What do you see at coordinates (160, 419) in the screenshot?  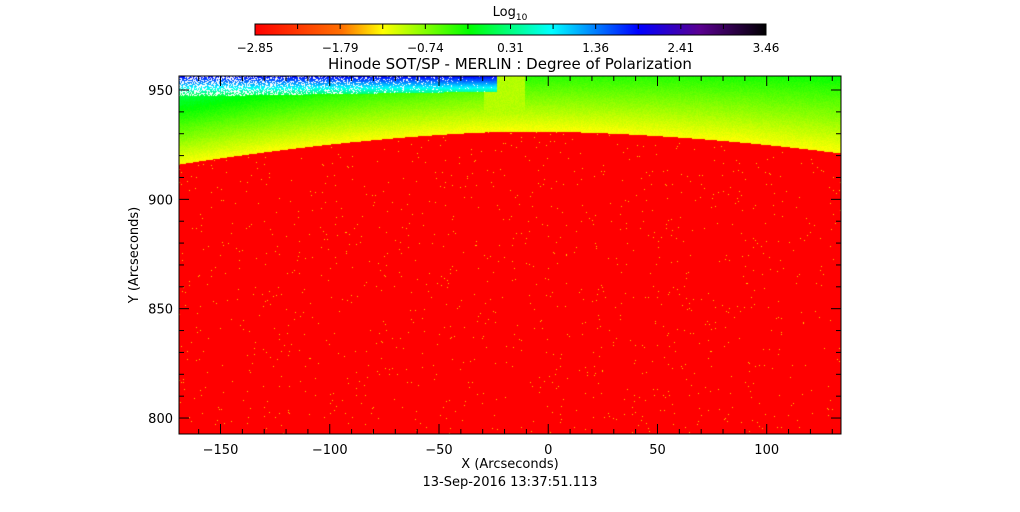 I see `y-tick-label: 800` at bounding box center [160, 419].